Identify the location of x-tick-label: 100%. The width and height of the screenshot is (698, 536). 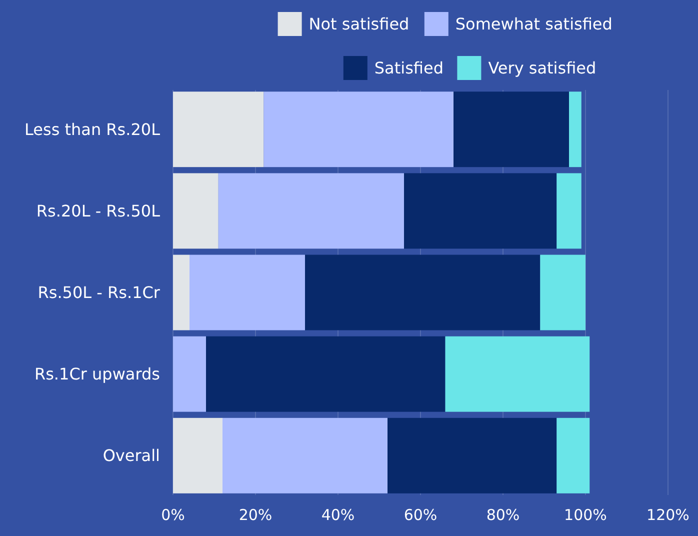
(585, 515).